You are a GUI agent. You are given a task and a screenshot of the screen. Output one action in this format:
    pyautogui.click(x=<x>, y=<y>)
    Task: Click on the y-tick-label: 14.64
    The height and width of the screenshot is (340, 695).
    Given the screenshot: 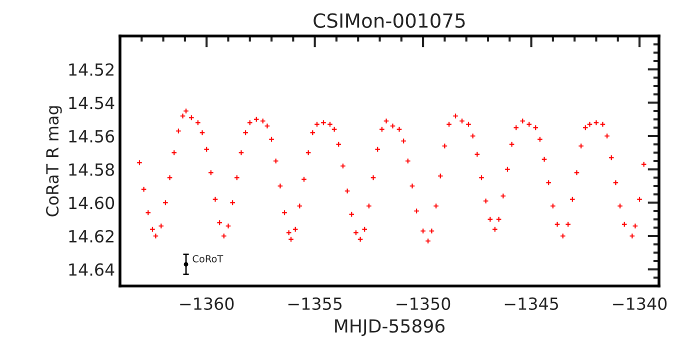 What is the action you would take?
    pyautogui.click(x=91, y=269)
    